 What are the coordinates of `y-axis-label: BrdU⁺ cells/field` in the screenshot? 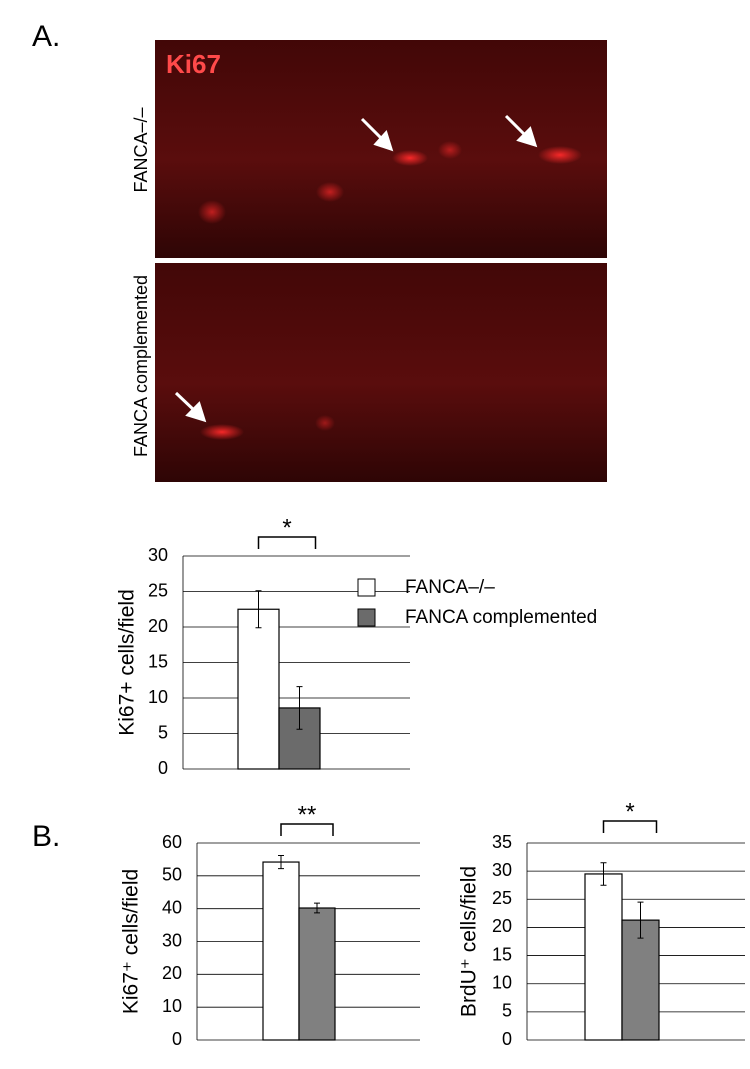 It's located at (469, 941).